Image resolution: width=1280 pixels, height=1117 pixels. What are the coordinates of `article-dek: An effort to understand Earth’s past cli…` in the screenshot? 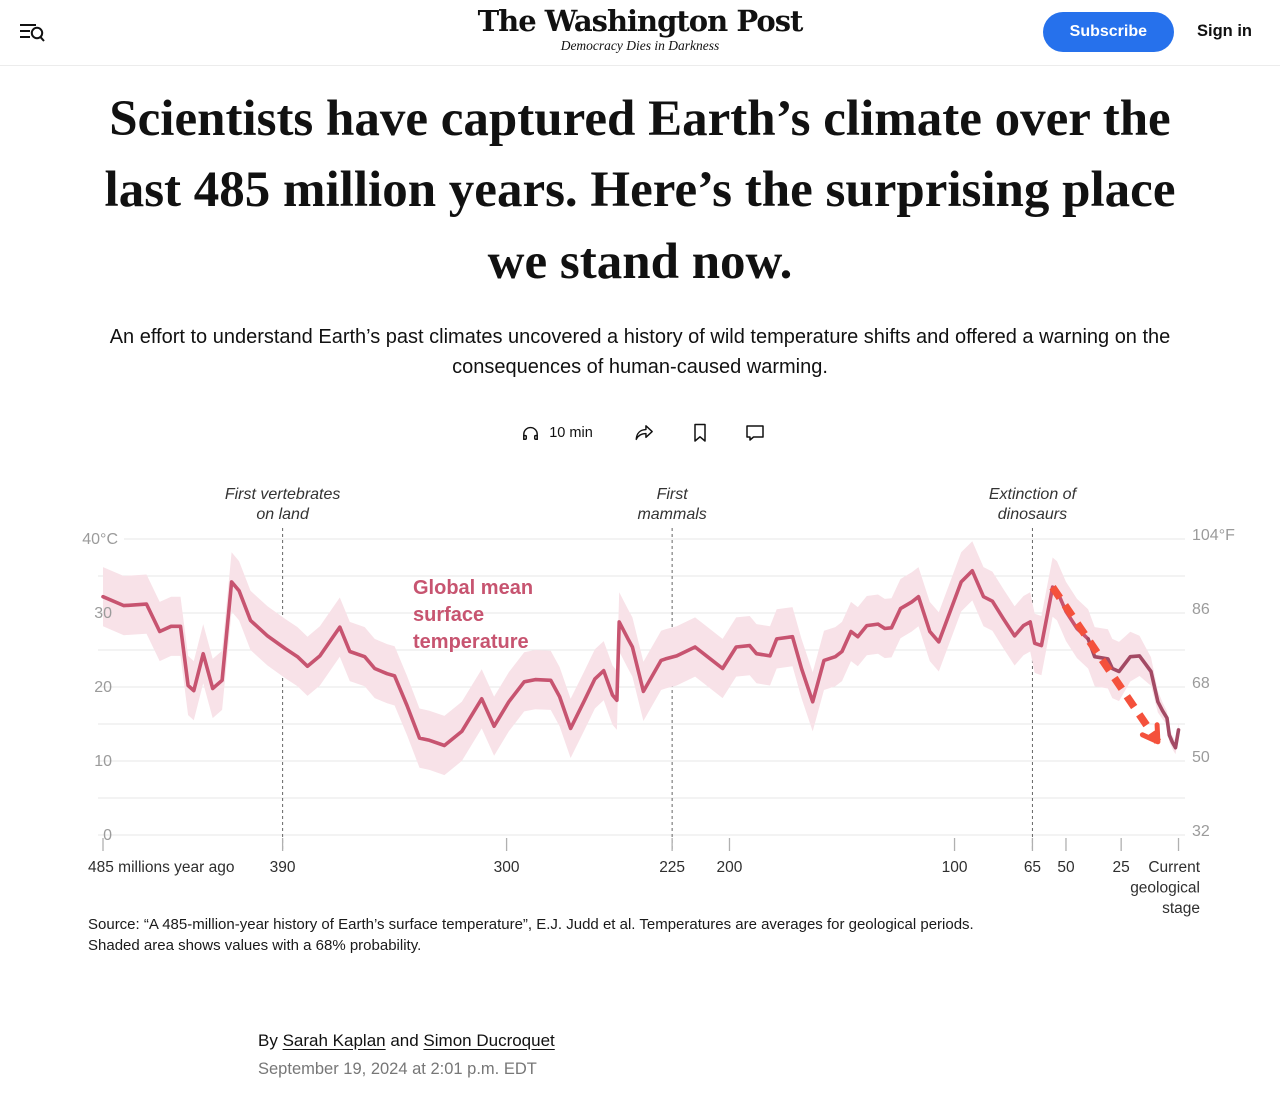 It's located at (640, 352).